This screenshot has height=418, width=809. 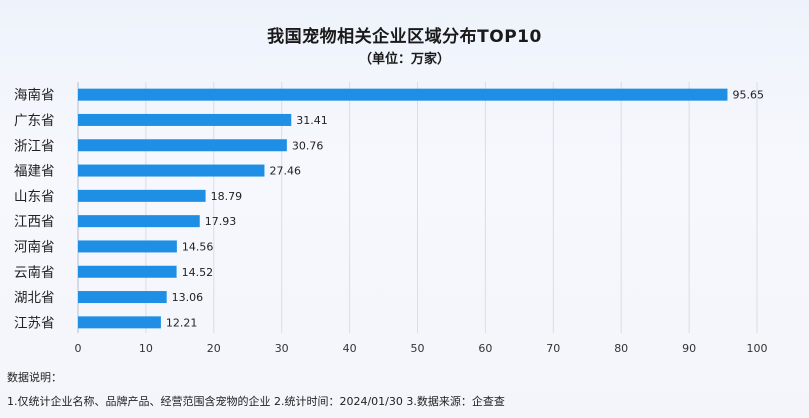 What do you see at coordinates (418, 348) in the screenshot?
I see `x-tick-label: 50` at bounding box center [418, 348].